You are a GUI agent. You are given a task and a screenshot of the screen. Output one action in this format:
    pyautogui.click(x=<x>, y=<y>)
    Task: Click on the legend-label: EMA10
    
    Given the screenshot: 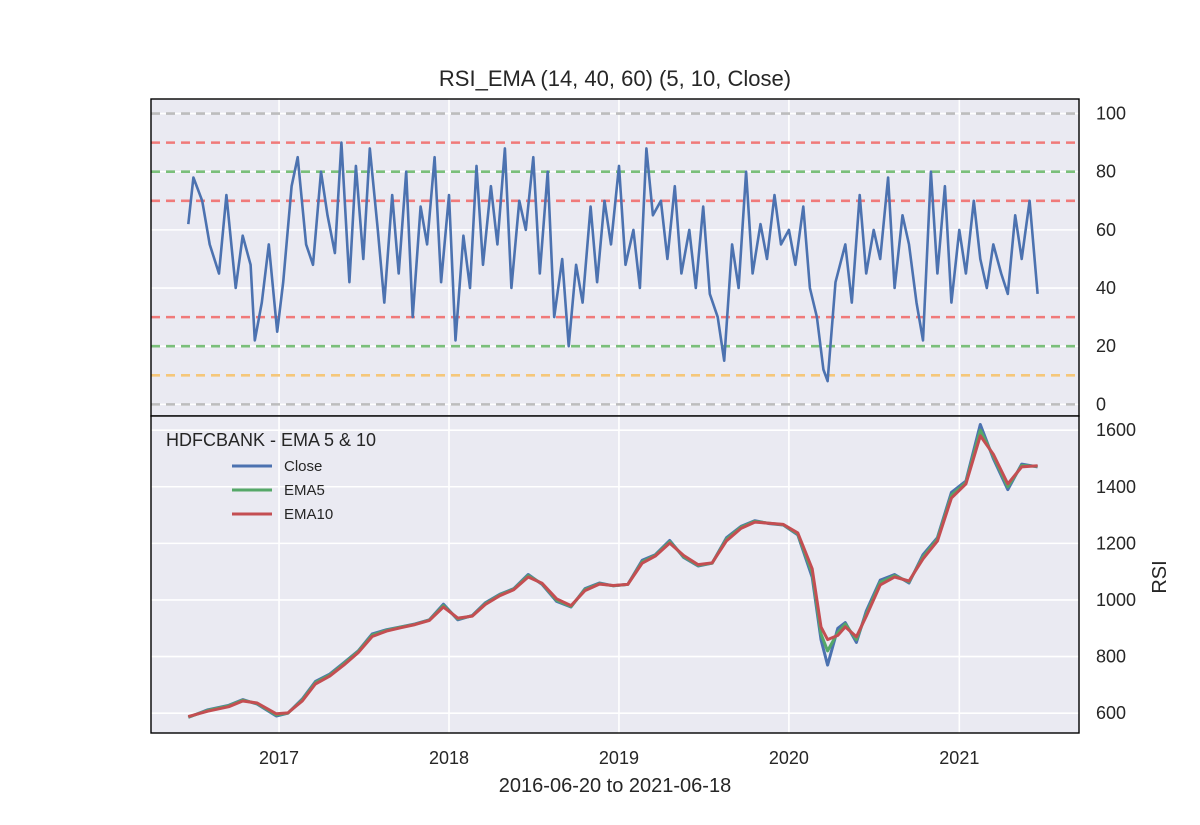 What is the action you would take?
    pyautogui.click(x=308, y=514)
    